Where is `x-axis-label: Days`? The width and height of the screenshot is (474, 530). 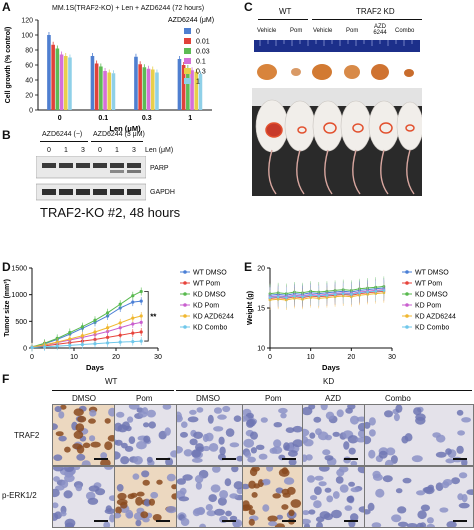
x-axis-label: Days is located at coordinates (95, 367).